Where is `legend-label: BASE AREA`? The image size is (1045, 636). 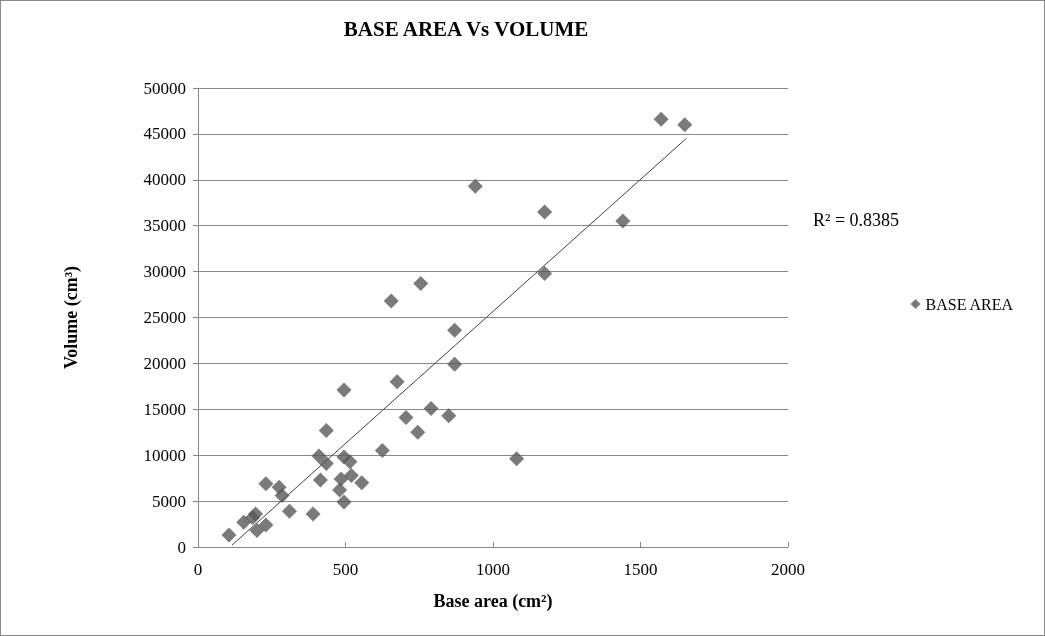
legend-label: BASE AREA is located at coordinates (969, 304).